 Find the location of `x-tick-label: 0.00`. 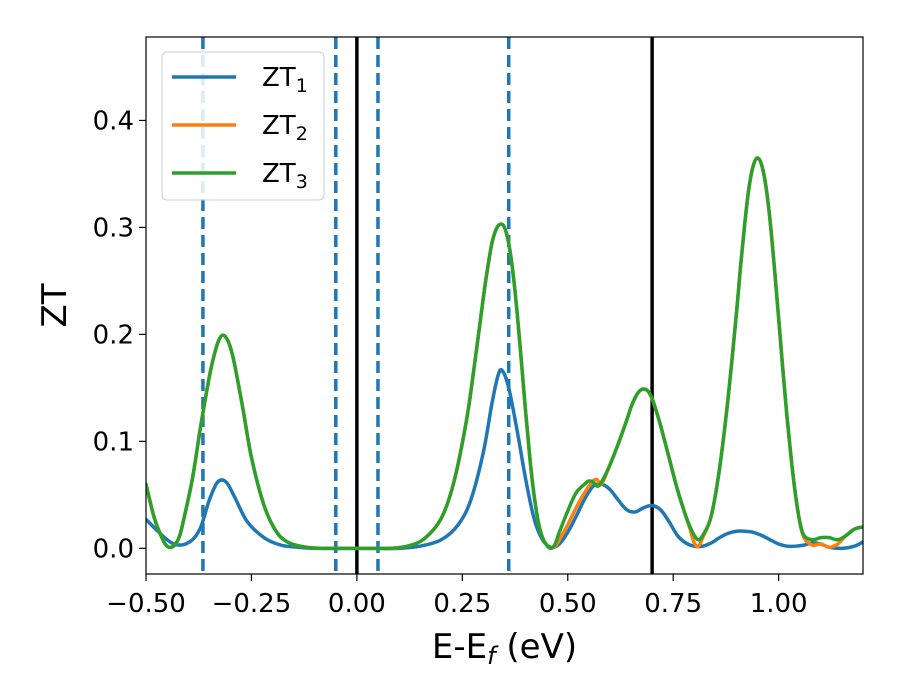

x-tick-label: 0.00 is located at coordinates (357, 604).